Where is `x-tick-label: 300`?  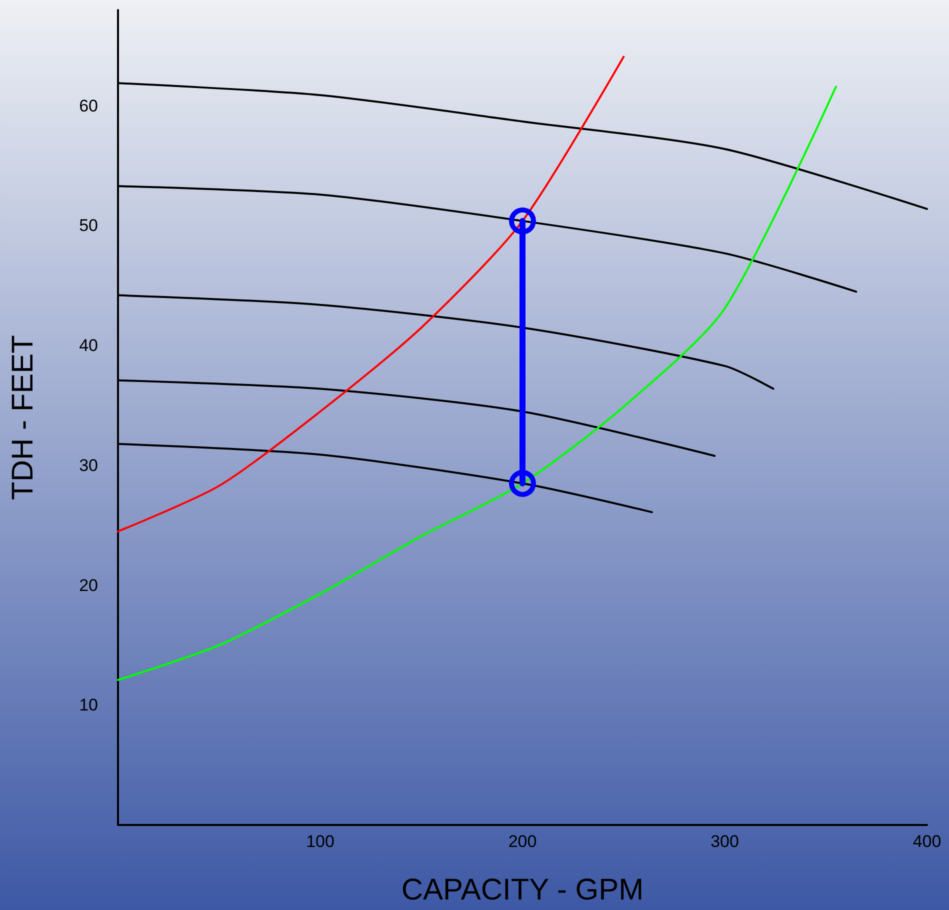 x-tick-label: 300 is located at coordinates (724, 841).